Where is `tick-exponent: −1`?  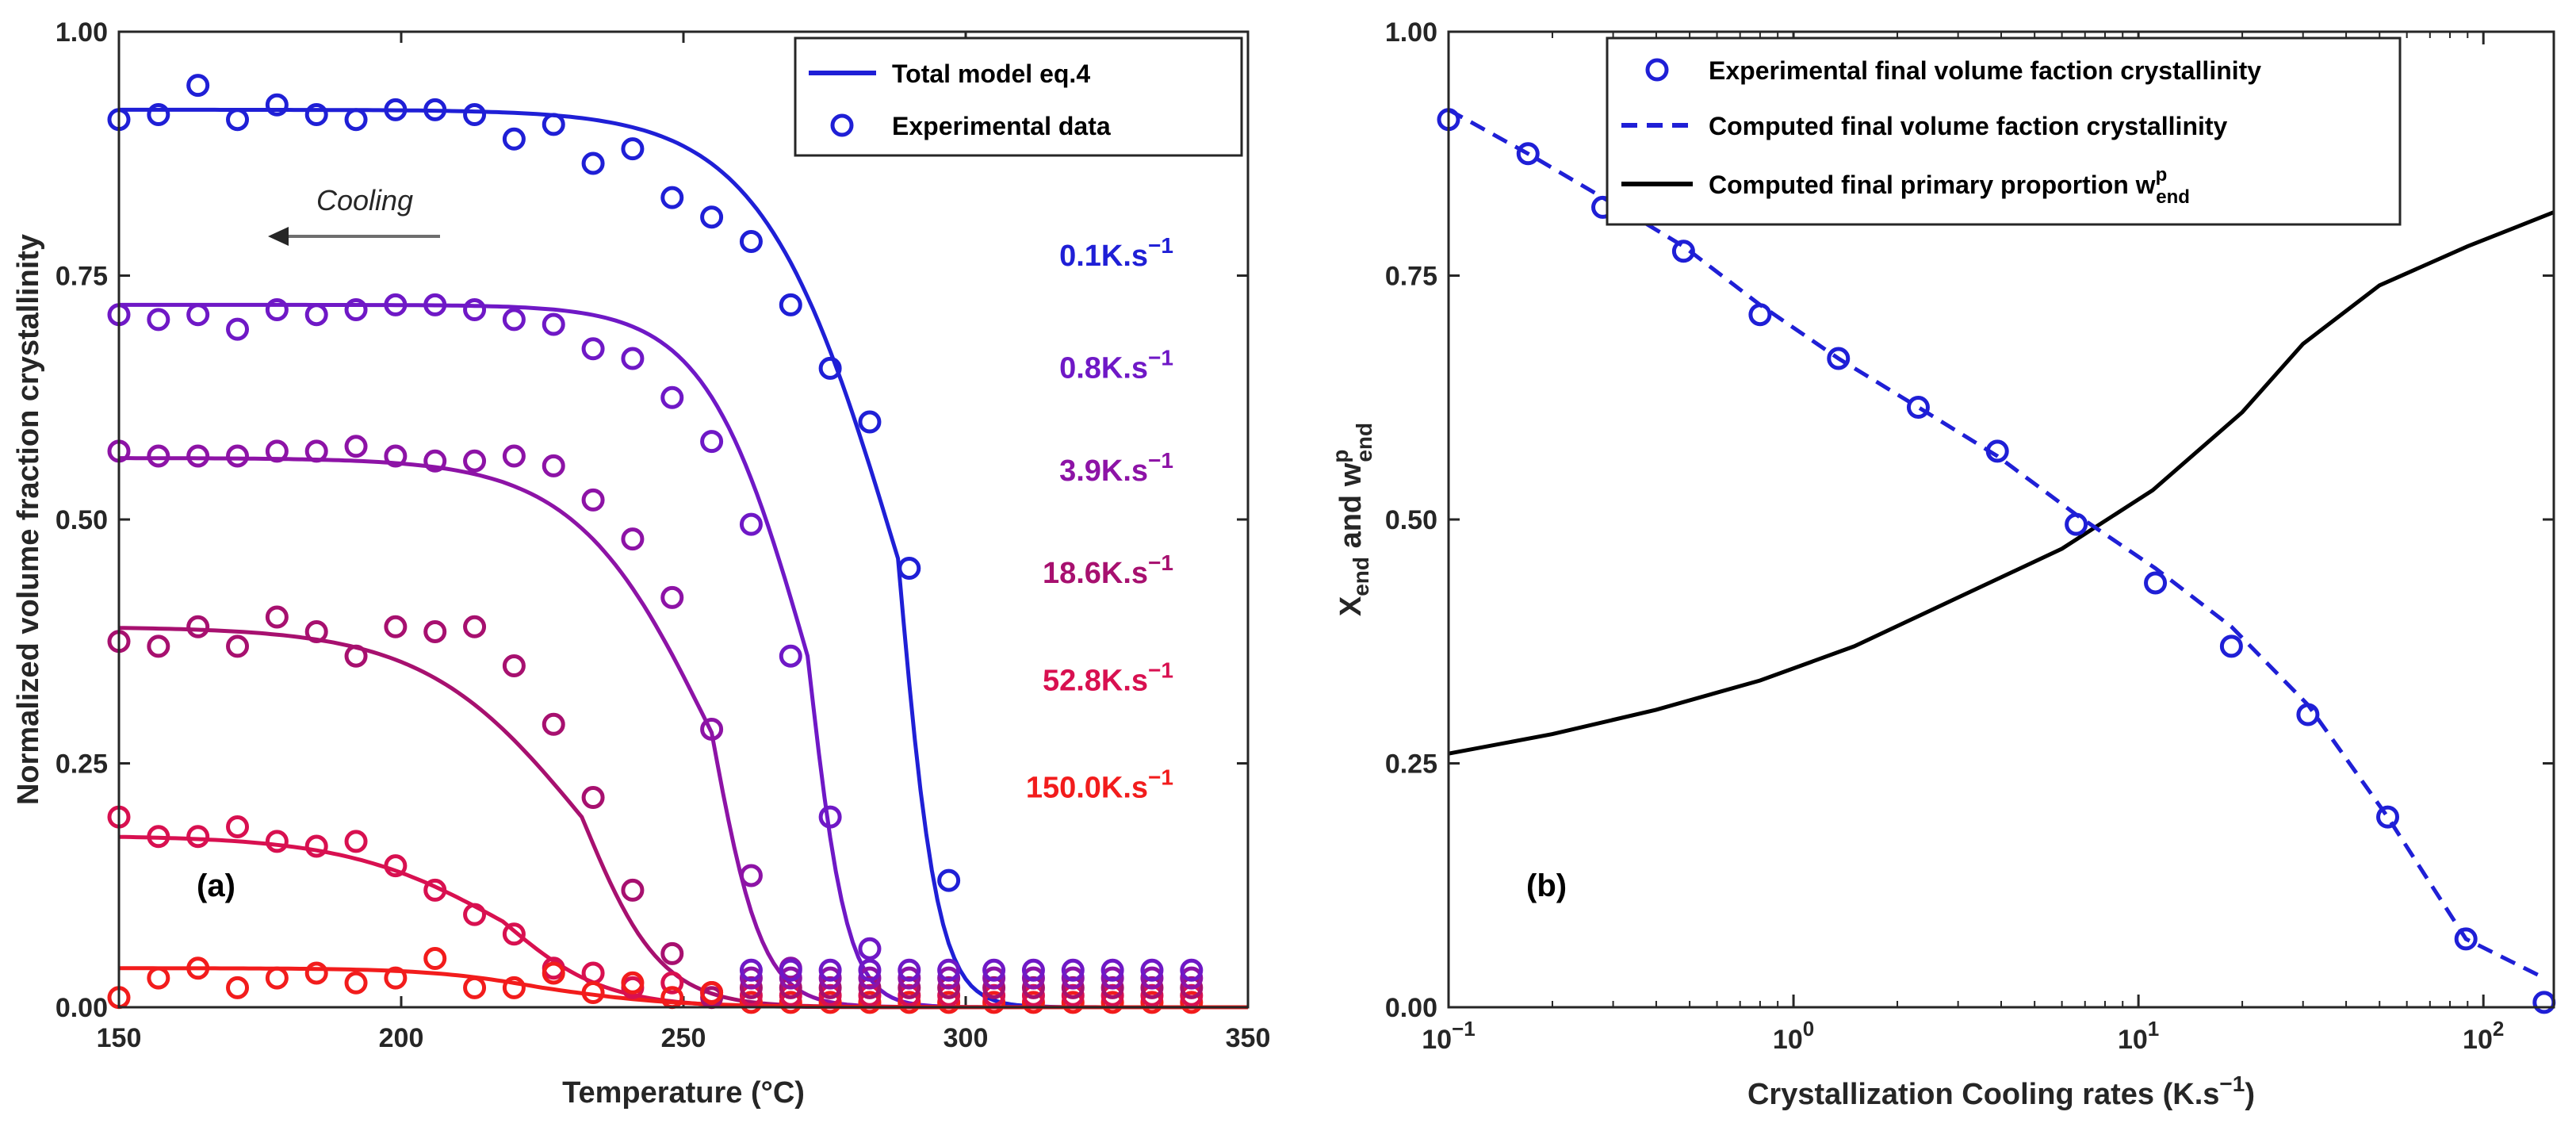 tick-exponent: −1 is located at coordinates (1464, 1029).